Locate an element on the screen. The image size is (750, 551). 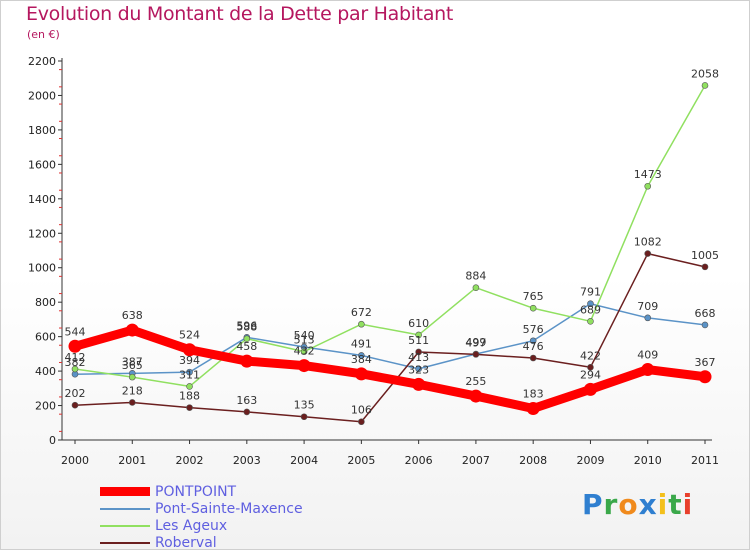
data-label: 106 is located at coordinates (361, 410).